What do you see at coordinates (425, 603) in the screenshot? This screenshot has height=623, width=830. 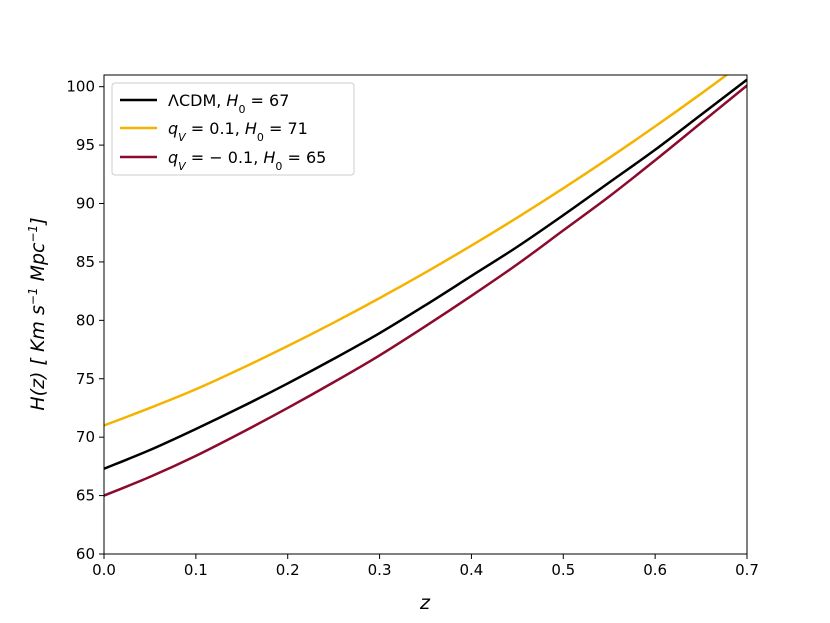 I see `x-axis-label: z` at bounding box center [425, 603].